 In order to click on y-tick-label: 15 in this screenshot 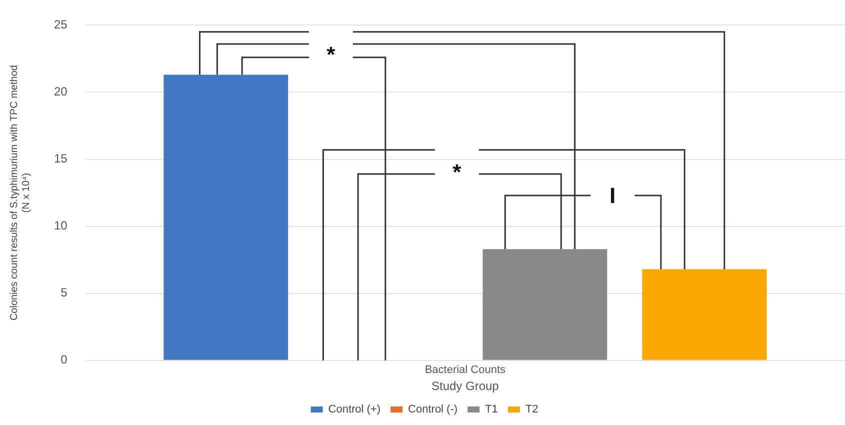, I will do `click(61, 159)`.